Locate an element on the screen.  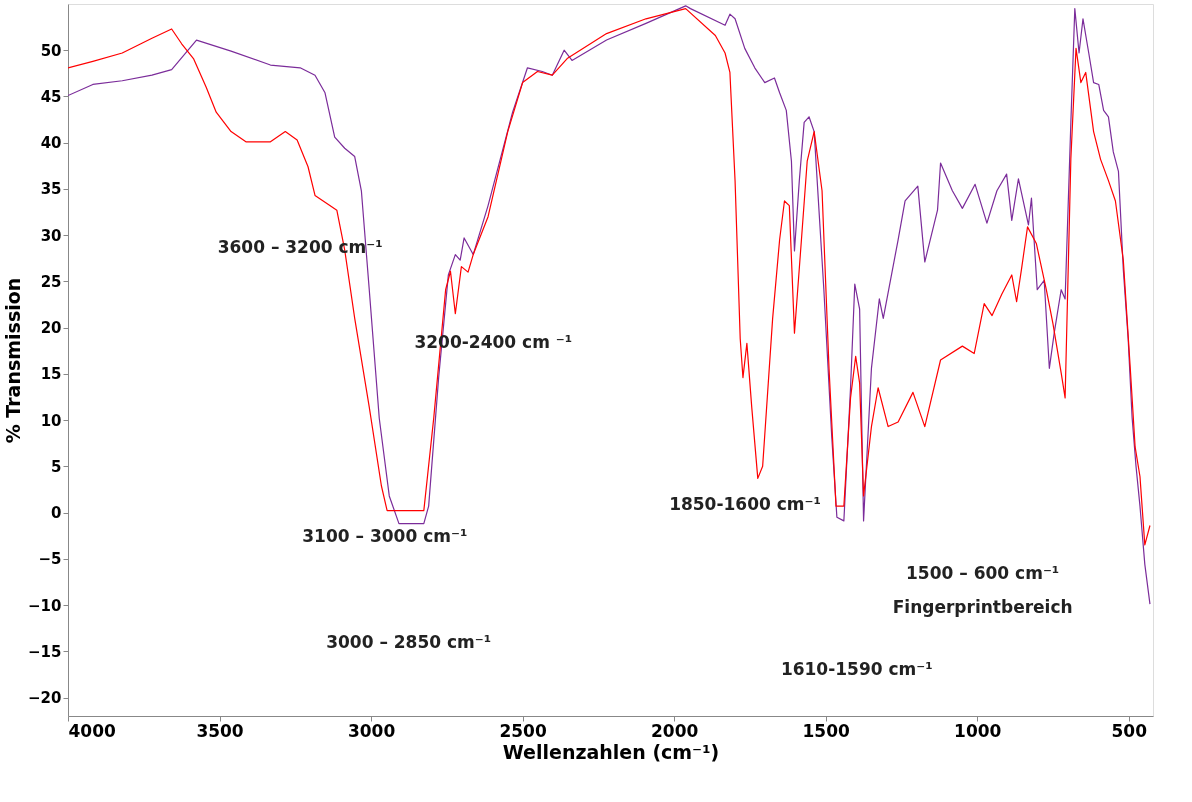
annotation: 1850-1600 cm⁻¹ is located at coordinates (745, 503).